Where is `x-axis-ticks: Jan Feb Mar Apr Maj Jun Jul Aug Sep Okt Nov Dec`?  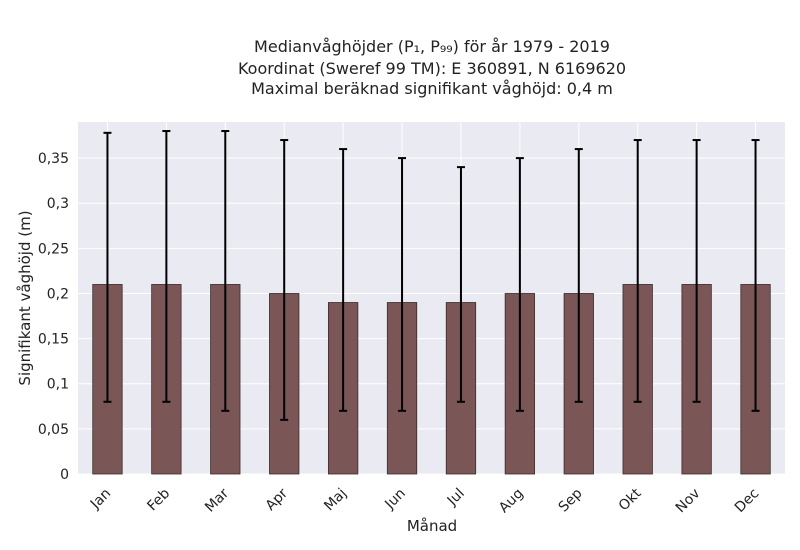
x-axis-ticks: Jan Feb Mar Apr Maj Jun Jul Aug Sep Okt Nov Dec is located at coordinates (424, 500).